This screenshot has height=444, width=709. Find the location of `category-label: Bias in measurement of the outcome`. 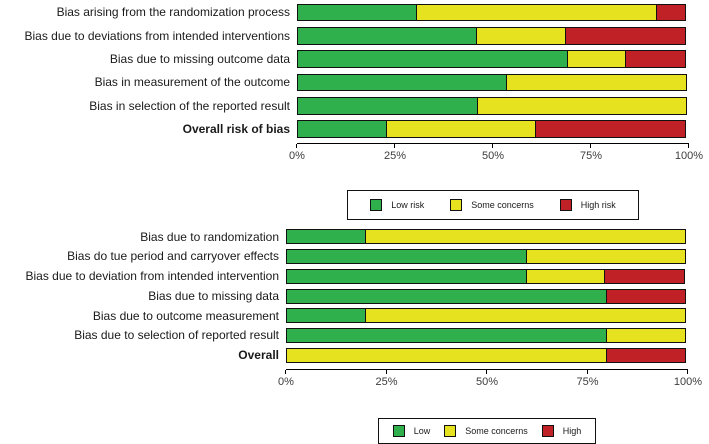

category-label: Bias in measurement of the outcome is located at coordinates (192, 82).